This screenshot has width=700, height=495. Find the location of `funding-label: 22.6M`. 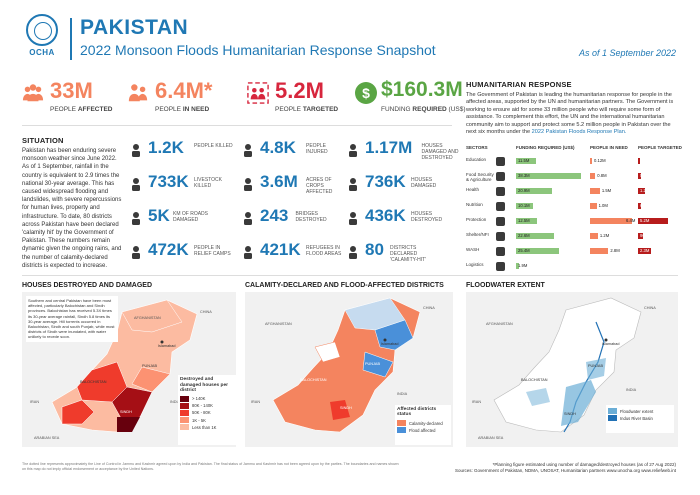

funding-label: 22.6M is located at coordinates (524, 235).